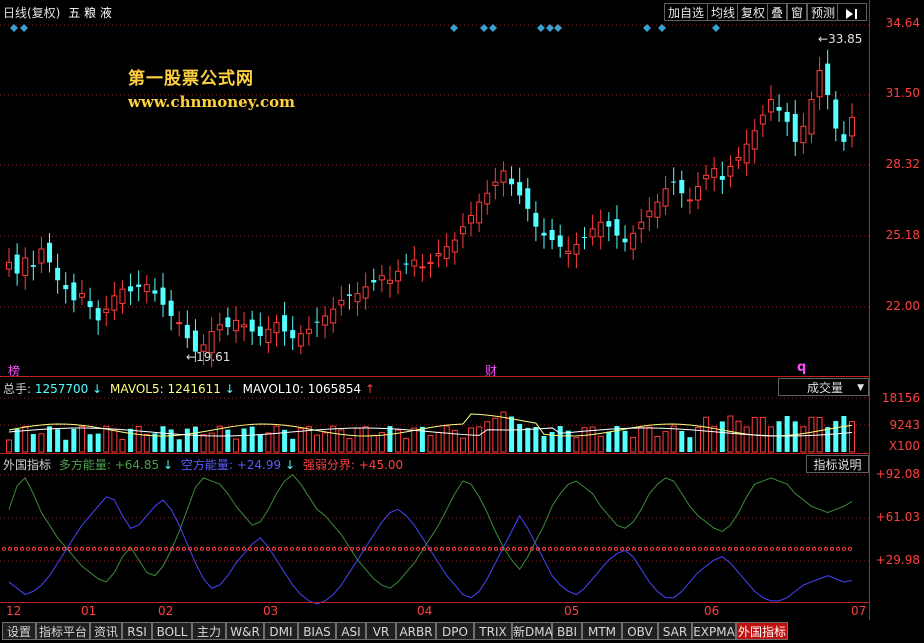  I want to click on tab-indicator: DMI, so click(281, 631).